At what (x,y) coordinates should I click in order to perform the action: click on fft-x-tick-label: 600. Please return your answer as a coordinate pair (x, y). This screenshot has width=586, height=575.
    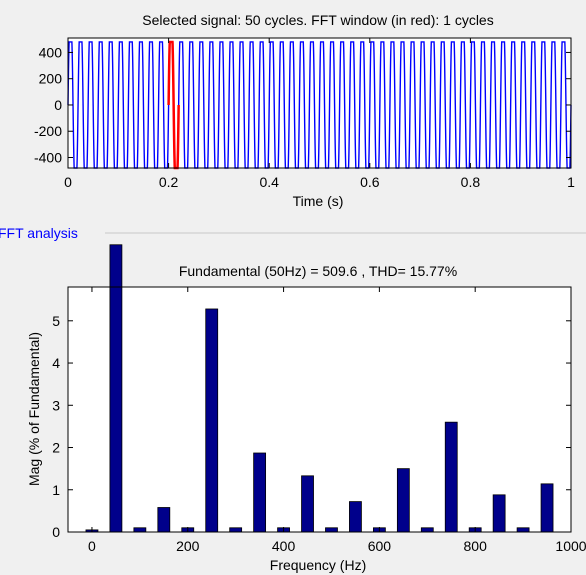
    Looking at the image, I should click on (380, 546).